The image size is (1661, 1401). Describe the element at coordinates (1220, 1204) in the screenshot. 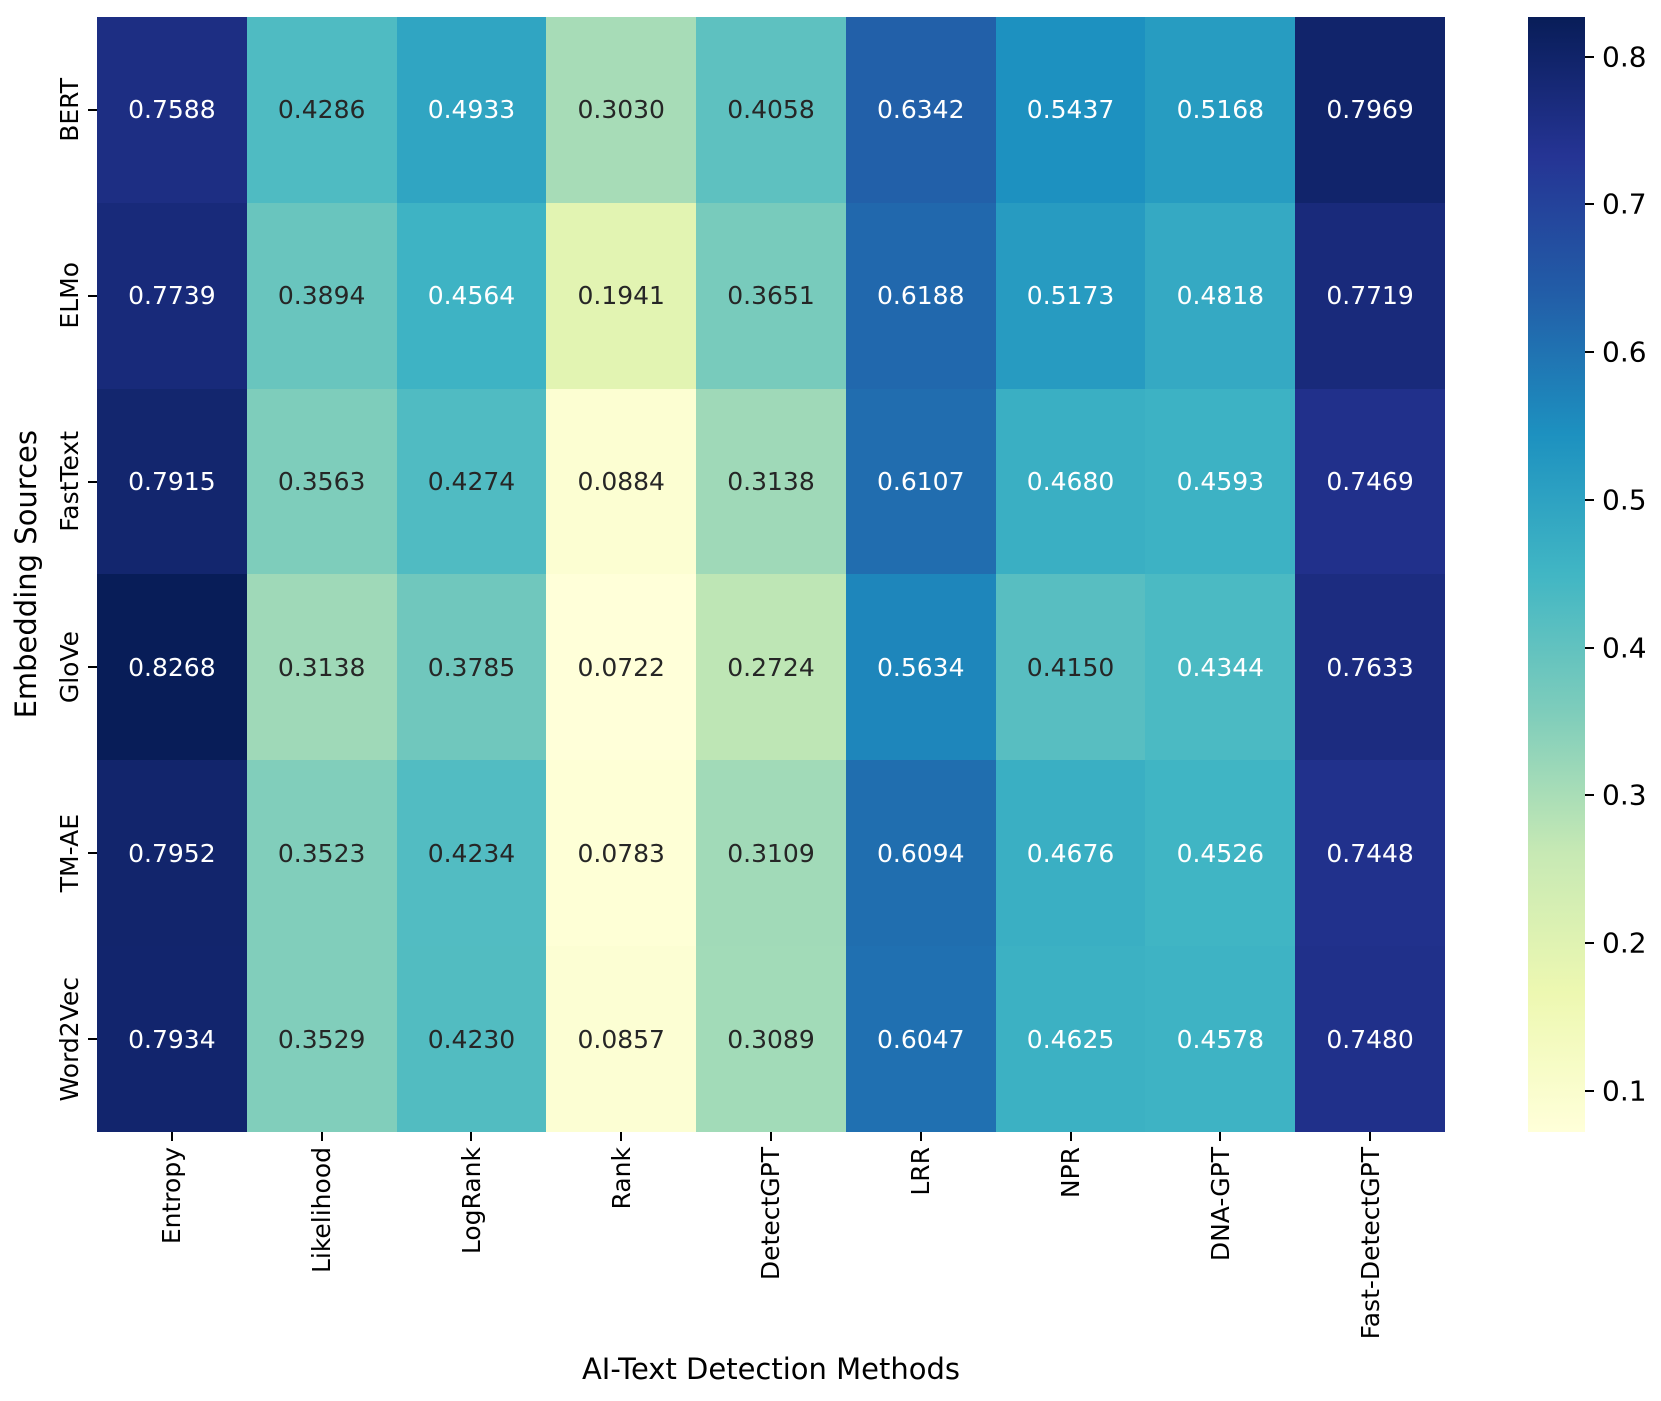

I see `x-tick-label-text: DNA-GPT` at that location.